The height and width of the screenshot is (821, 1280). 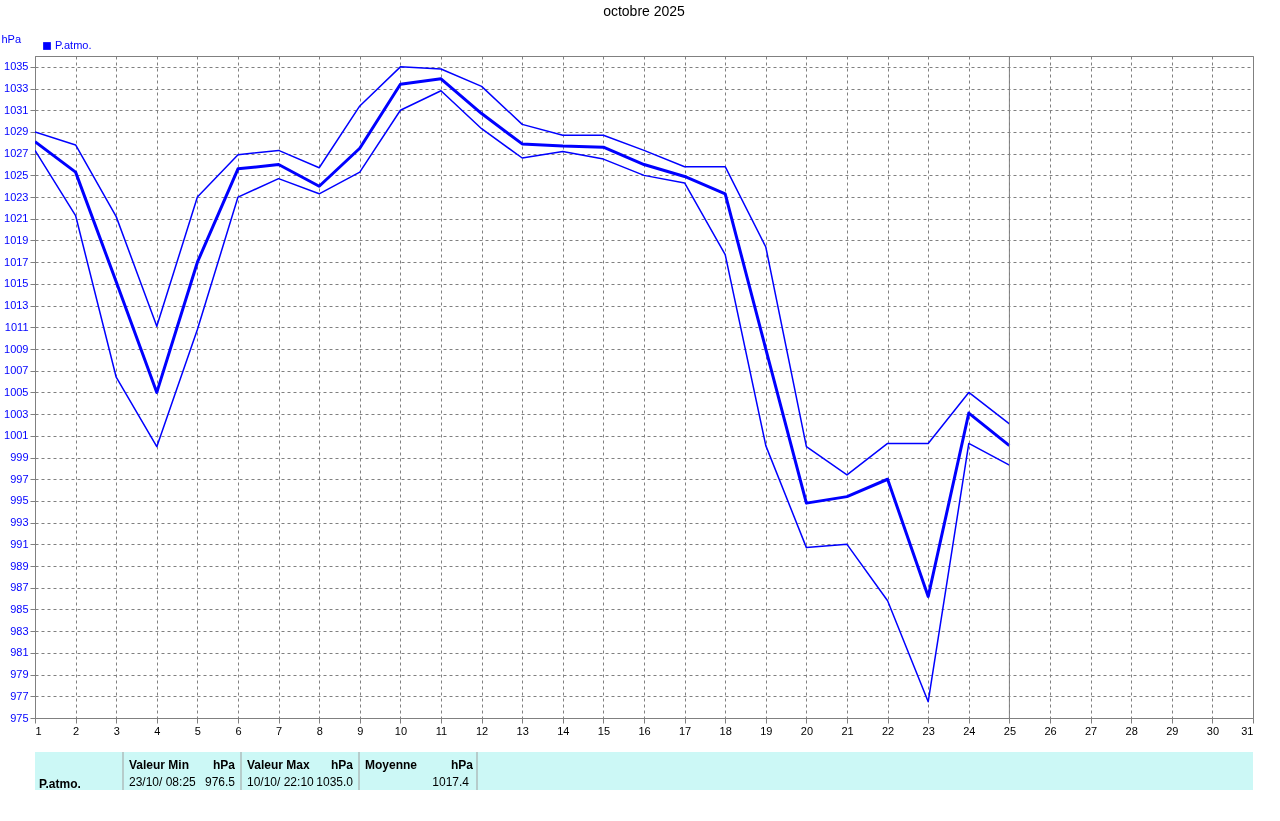 I want to click on x-tick-label: 2, so click(x=76, y=730).